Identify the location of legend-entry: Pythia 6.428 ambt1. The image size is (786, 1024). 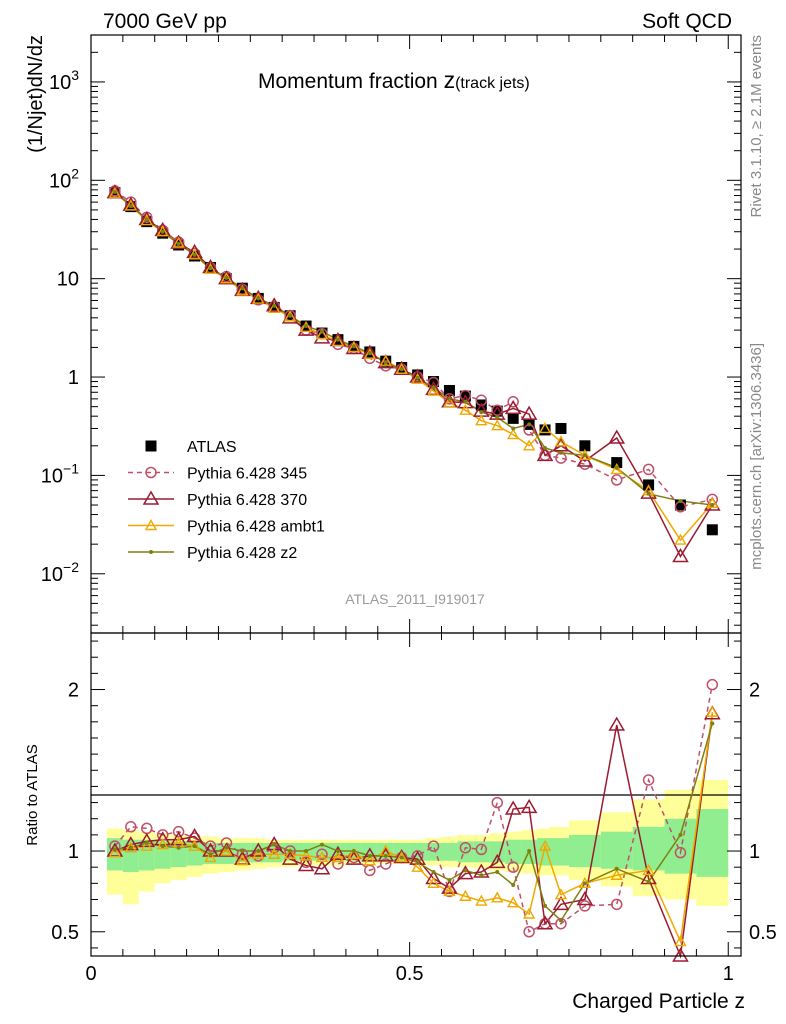
(226, 527).